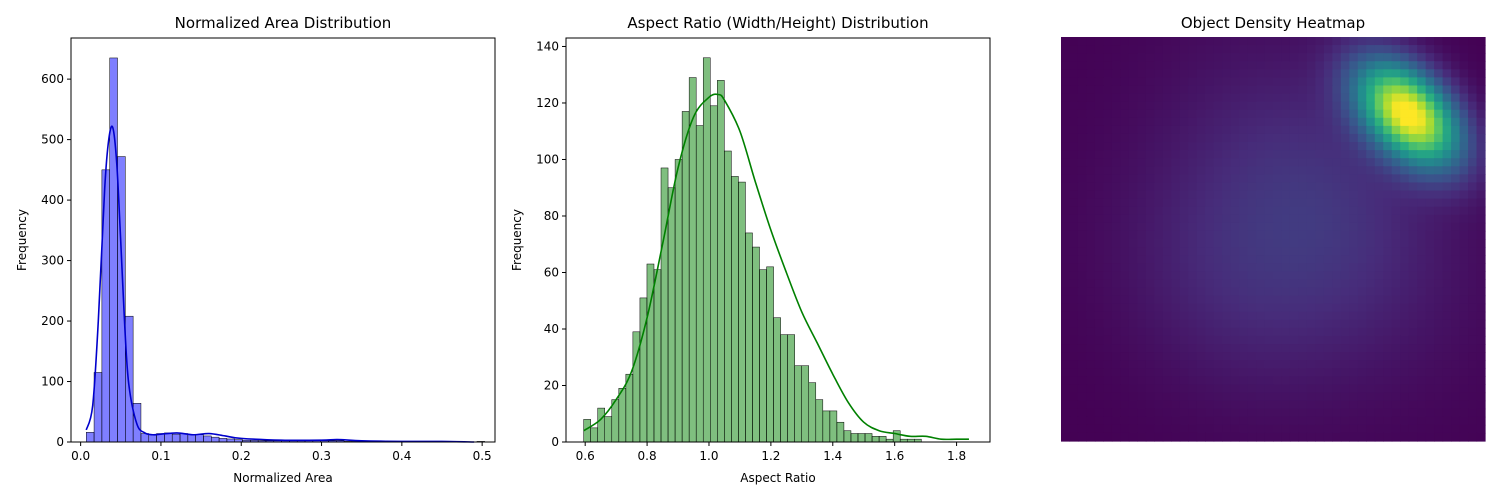 The image size is (1500, 500). Describe the element at coordinates (517, 240) in the screenshot. I see `aspect-y-axis-label: Frequency` at that location.